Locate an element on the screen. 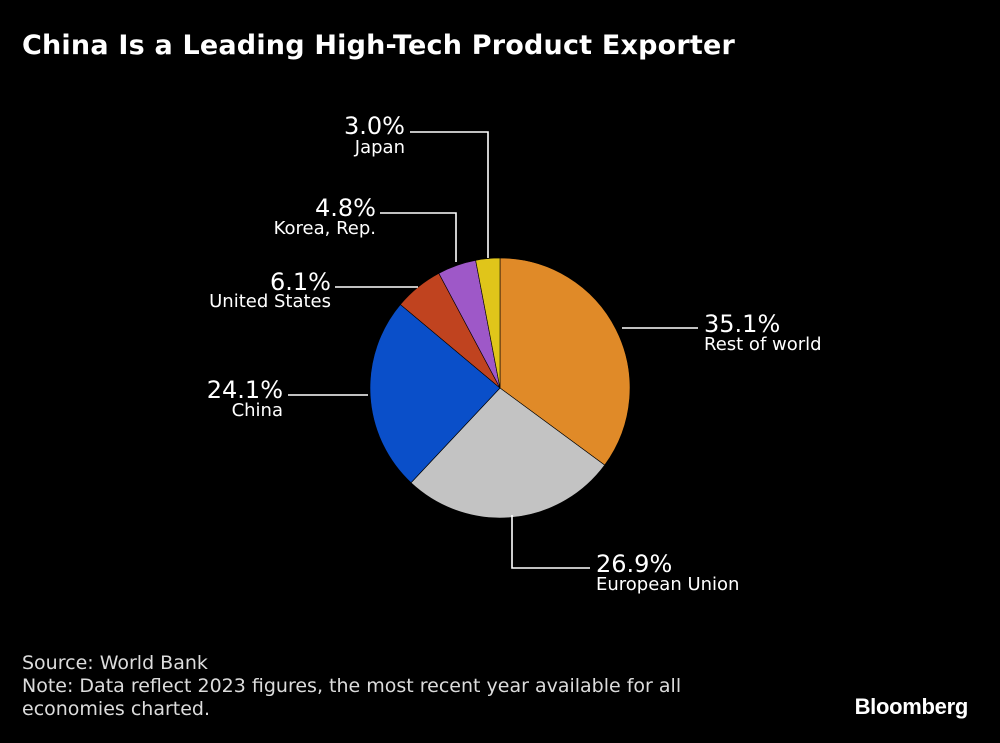 This screenshot has width=1000, height=743. slice-category-label: European Union is located at coordinates (667, 584).